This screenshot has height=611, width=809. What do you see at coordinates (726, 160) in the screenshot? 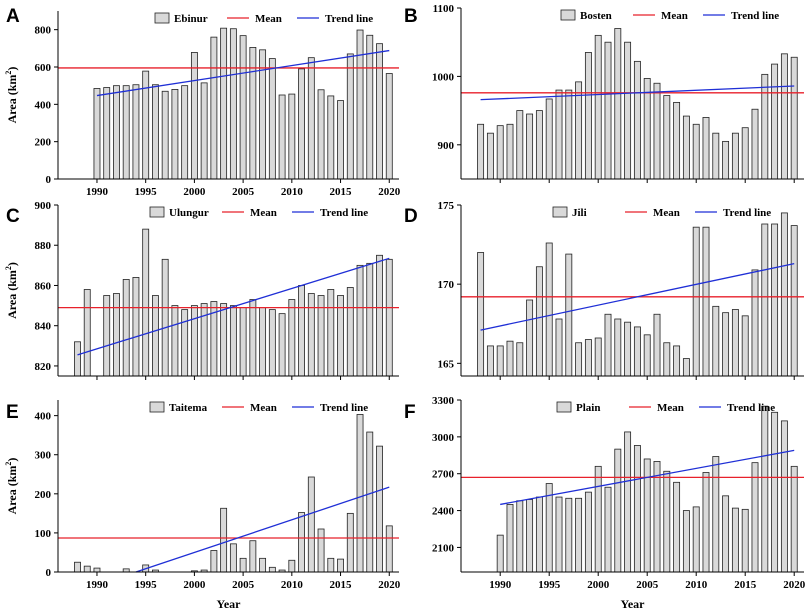
I see `bar-bosten-2013` at bounding box center [726, 160].